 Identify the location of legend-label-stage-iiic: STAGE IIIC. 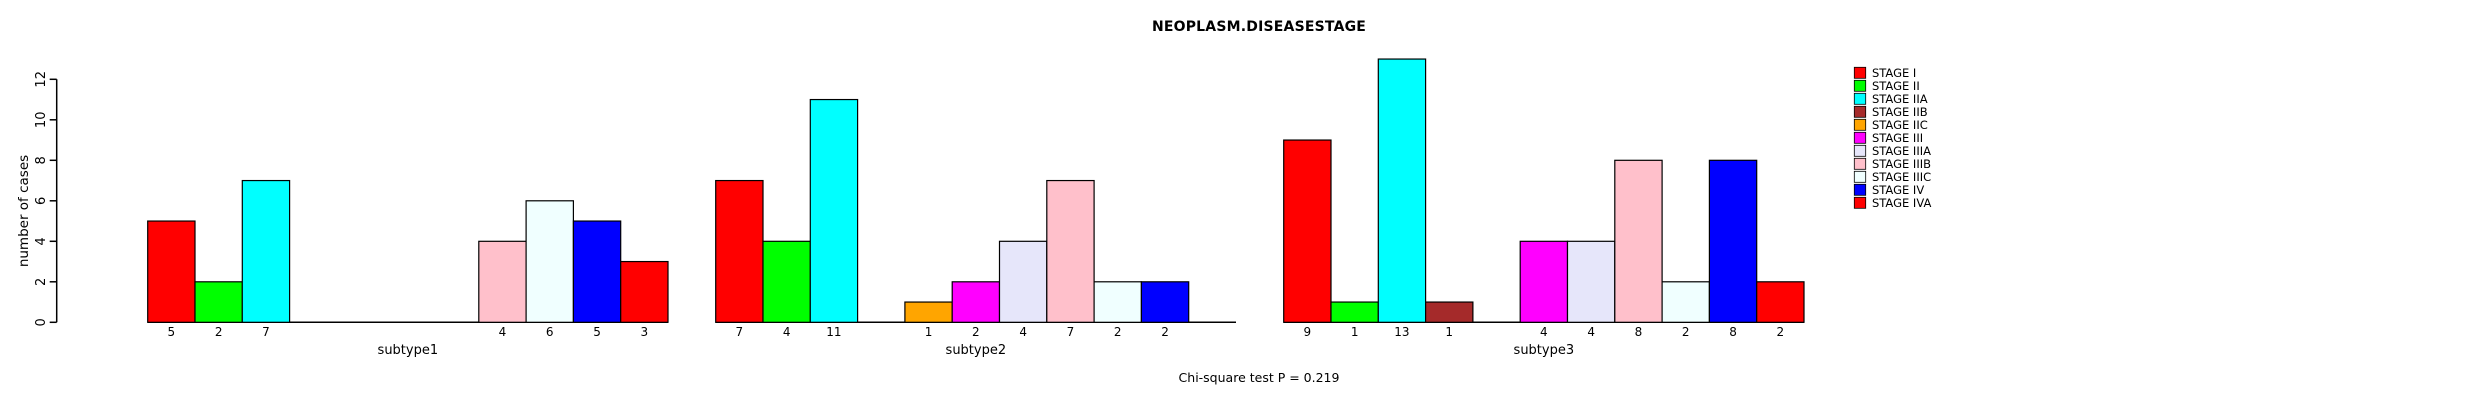
(1901, 177).